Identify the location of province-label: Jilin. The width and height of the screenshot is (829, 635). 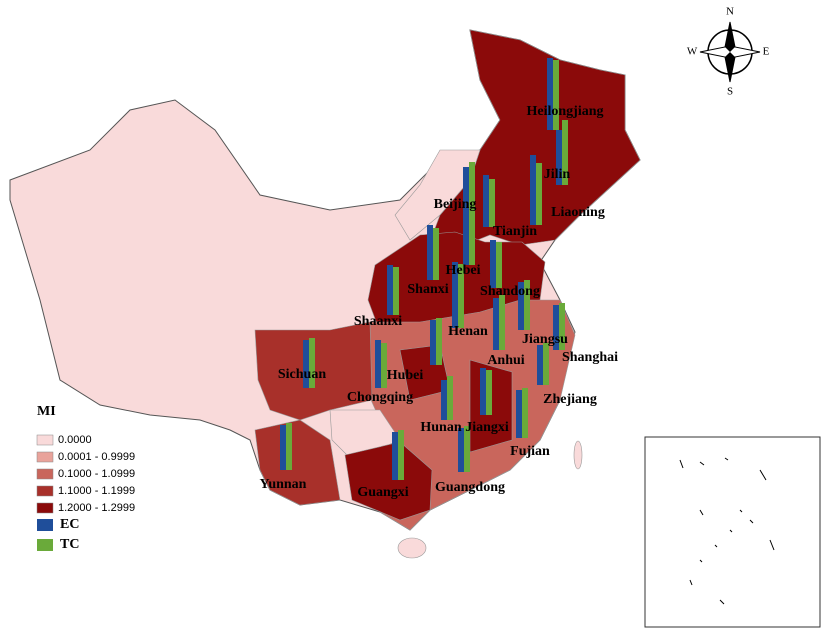
(557, 174).